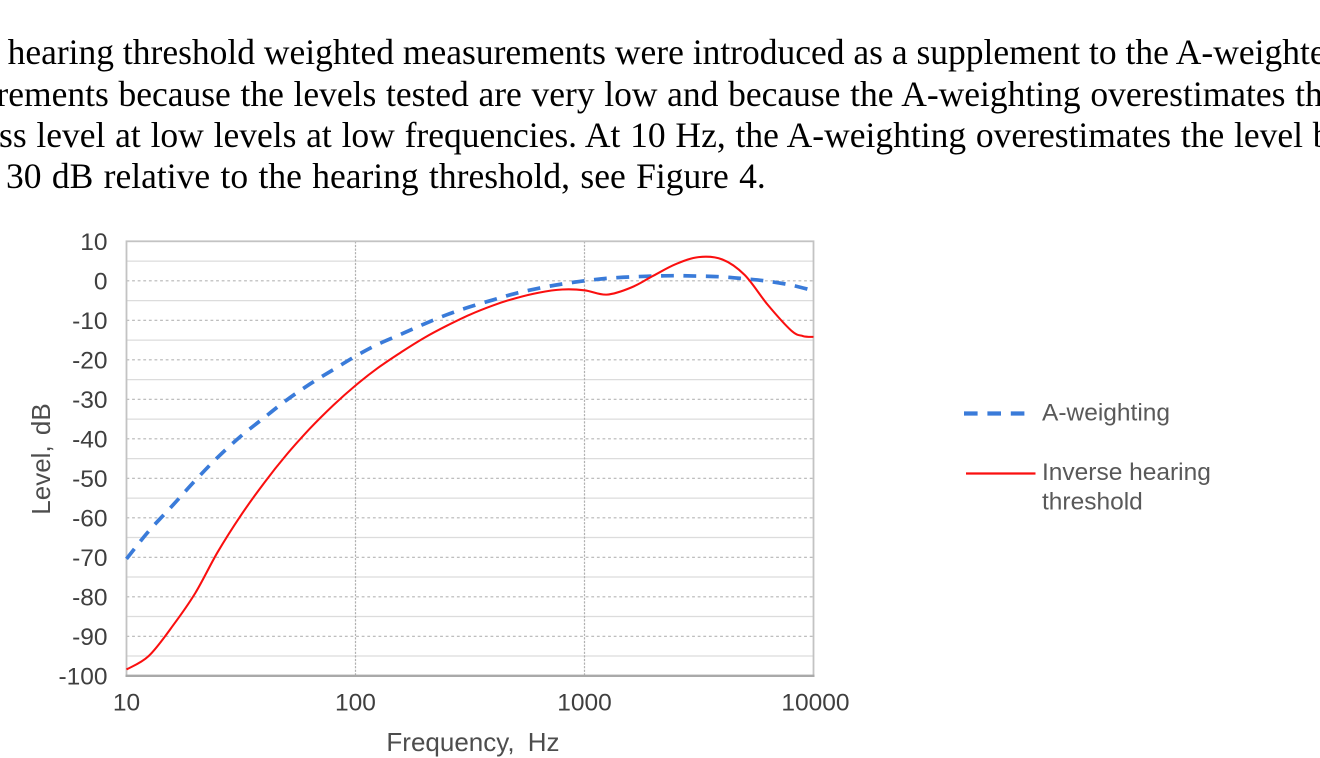  Describe the element at coordinates (89, 361) in the screenshot. I see `svg-text: -20` at that location.